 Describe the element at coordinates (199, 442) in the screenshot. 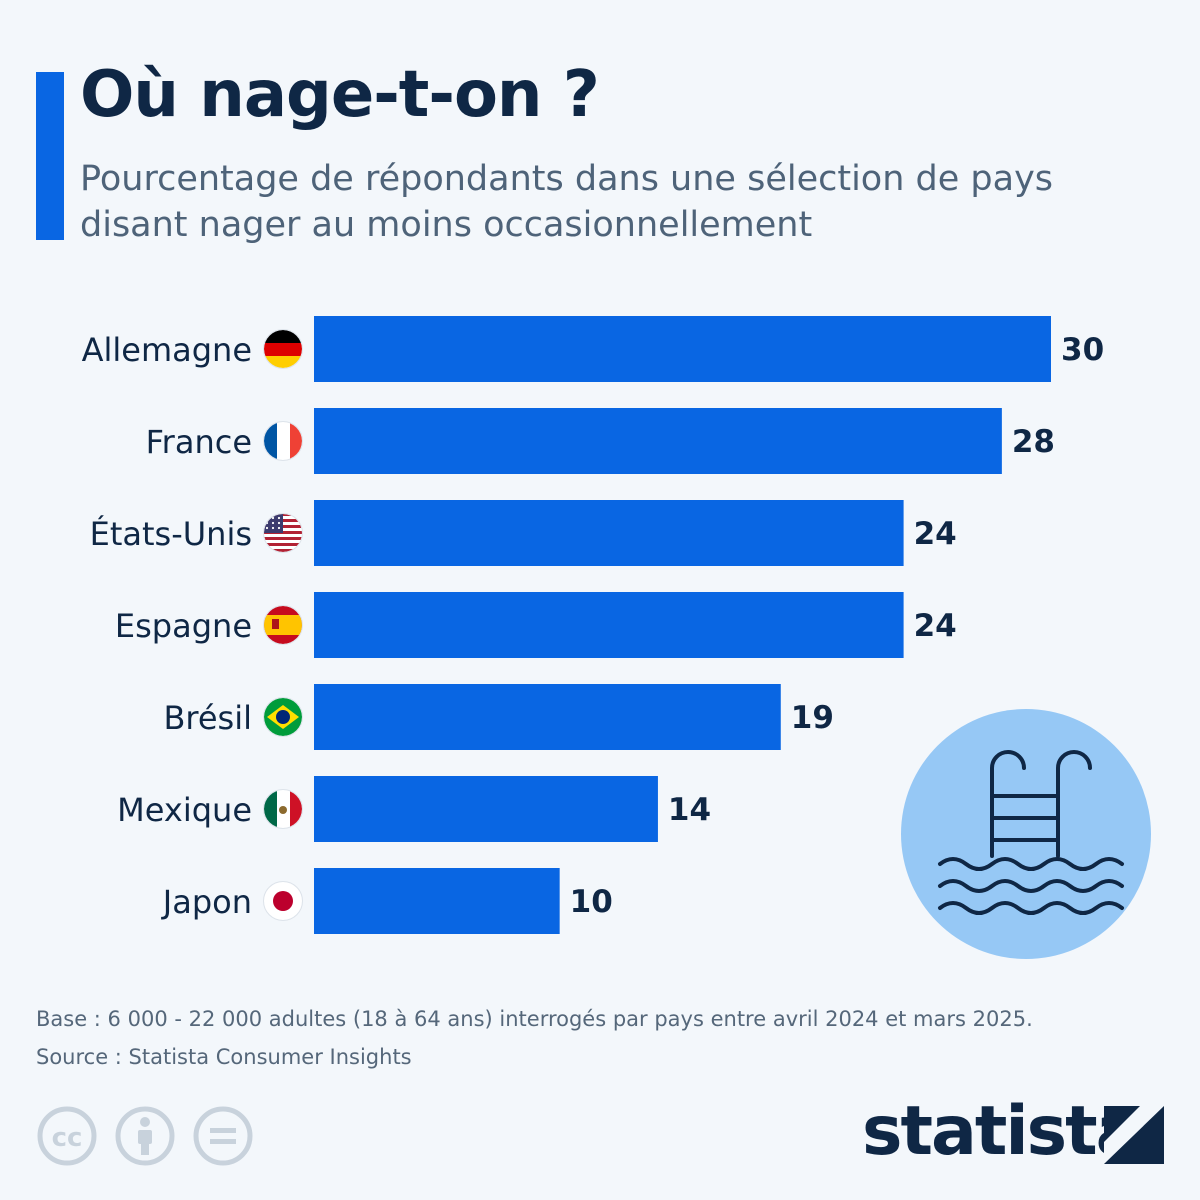

I see `category-label: France` at that location.